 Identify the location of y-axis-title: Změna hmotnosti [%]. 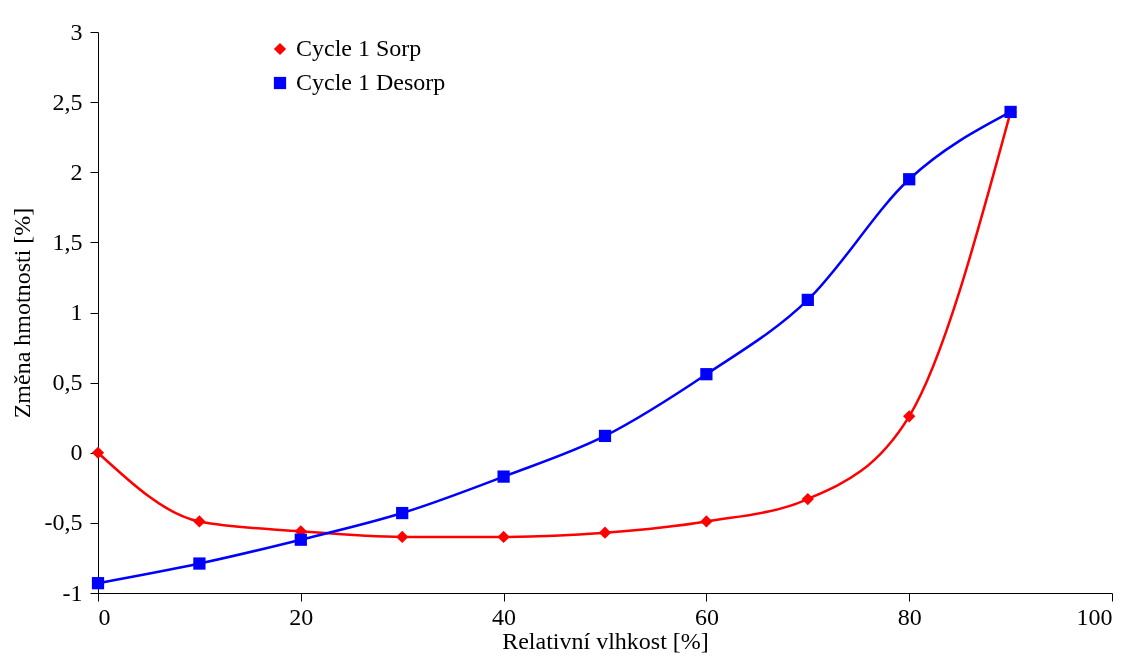
(21, 313).